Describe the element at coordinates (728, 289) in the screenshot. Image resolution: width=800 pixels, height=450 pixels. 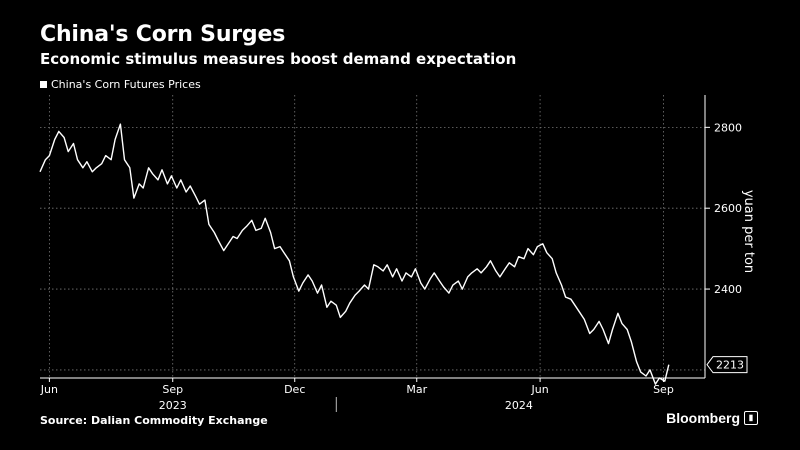
I see `y-tick-label: 2400` at that location.